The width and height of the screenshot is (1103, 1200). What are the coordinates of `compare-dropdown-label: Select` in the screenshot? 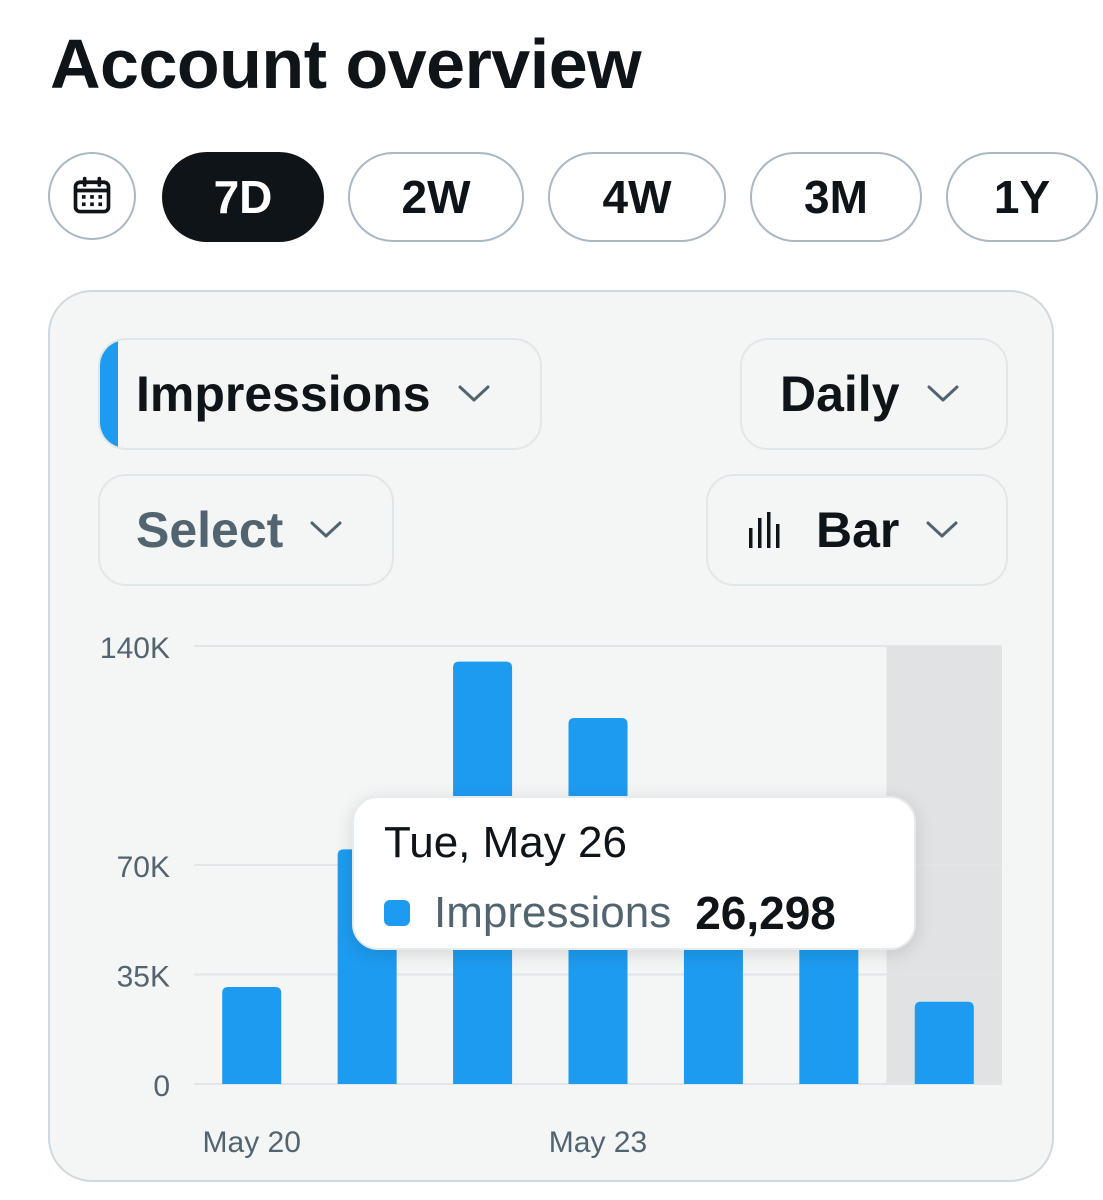 It's located at (210, 530).